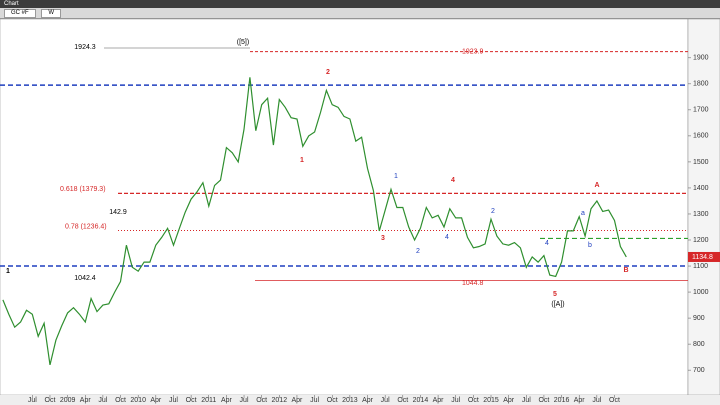  Describe the element at coordinates (68, 400) in the screenshot. I see `x-tick-label: 2009` at that location.